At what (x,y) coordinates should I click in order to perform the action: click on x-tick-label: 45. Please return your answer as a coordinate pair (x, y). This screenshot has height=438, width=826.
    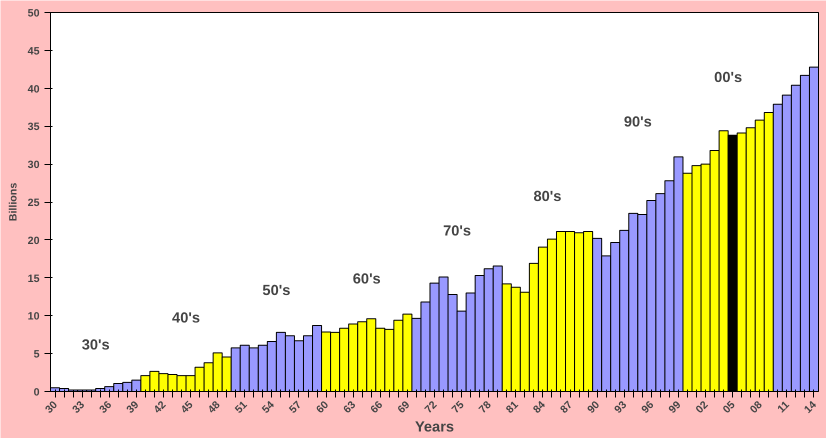
    Looking at the image, I should click on (187, 407).